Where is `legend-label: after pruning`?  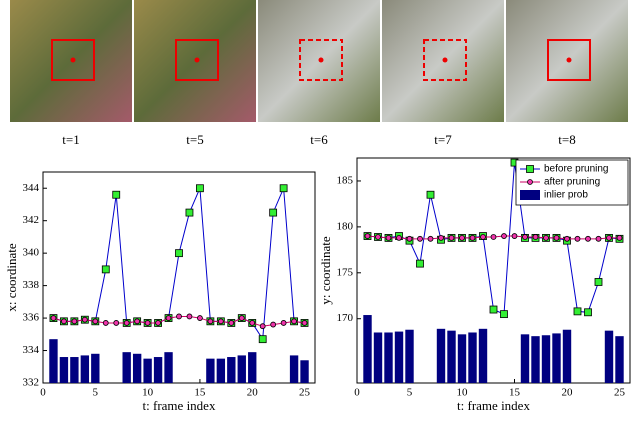
legend-label: after pruning is located at coordinates (572, 182).